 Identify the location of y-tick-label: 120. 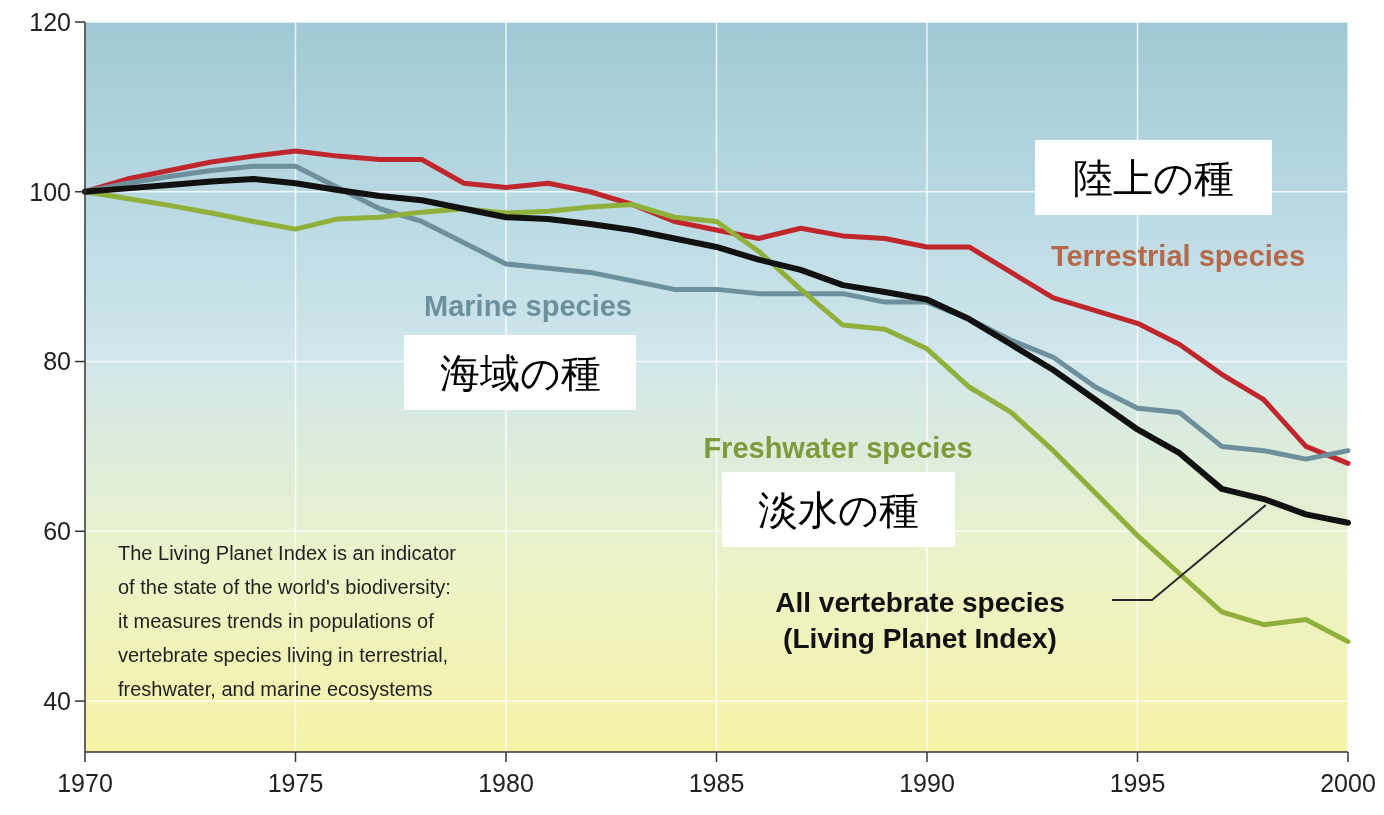
(50, 21).